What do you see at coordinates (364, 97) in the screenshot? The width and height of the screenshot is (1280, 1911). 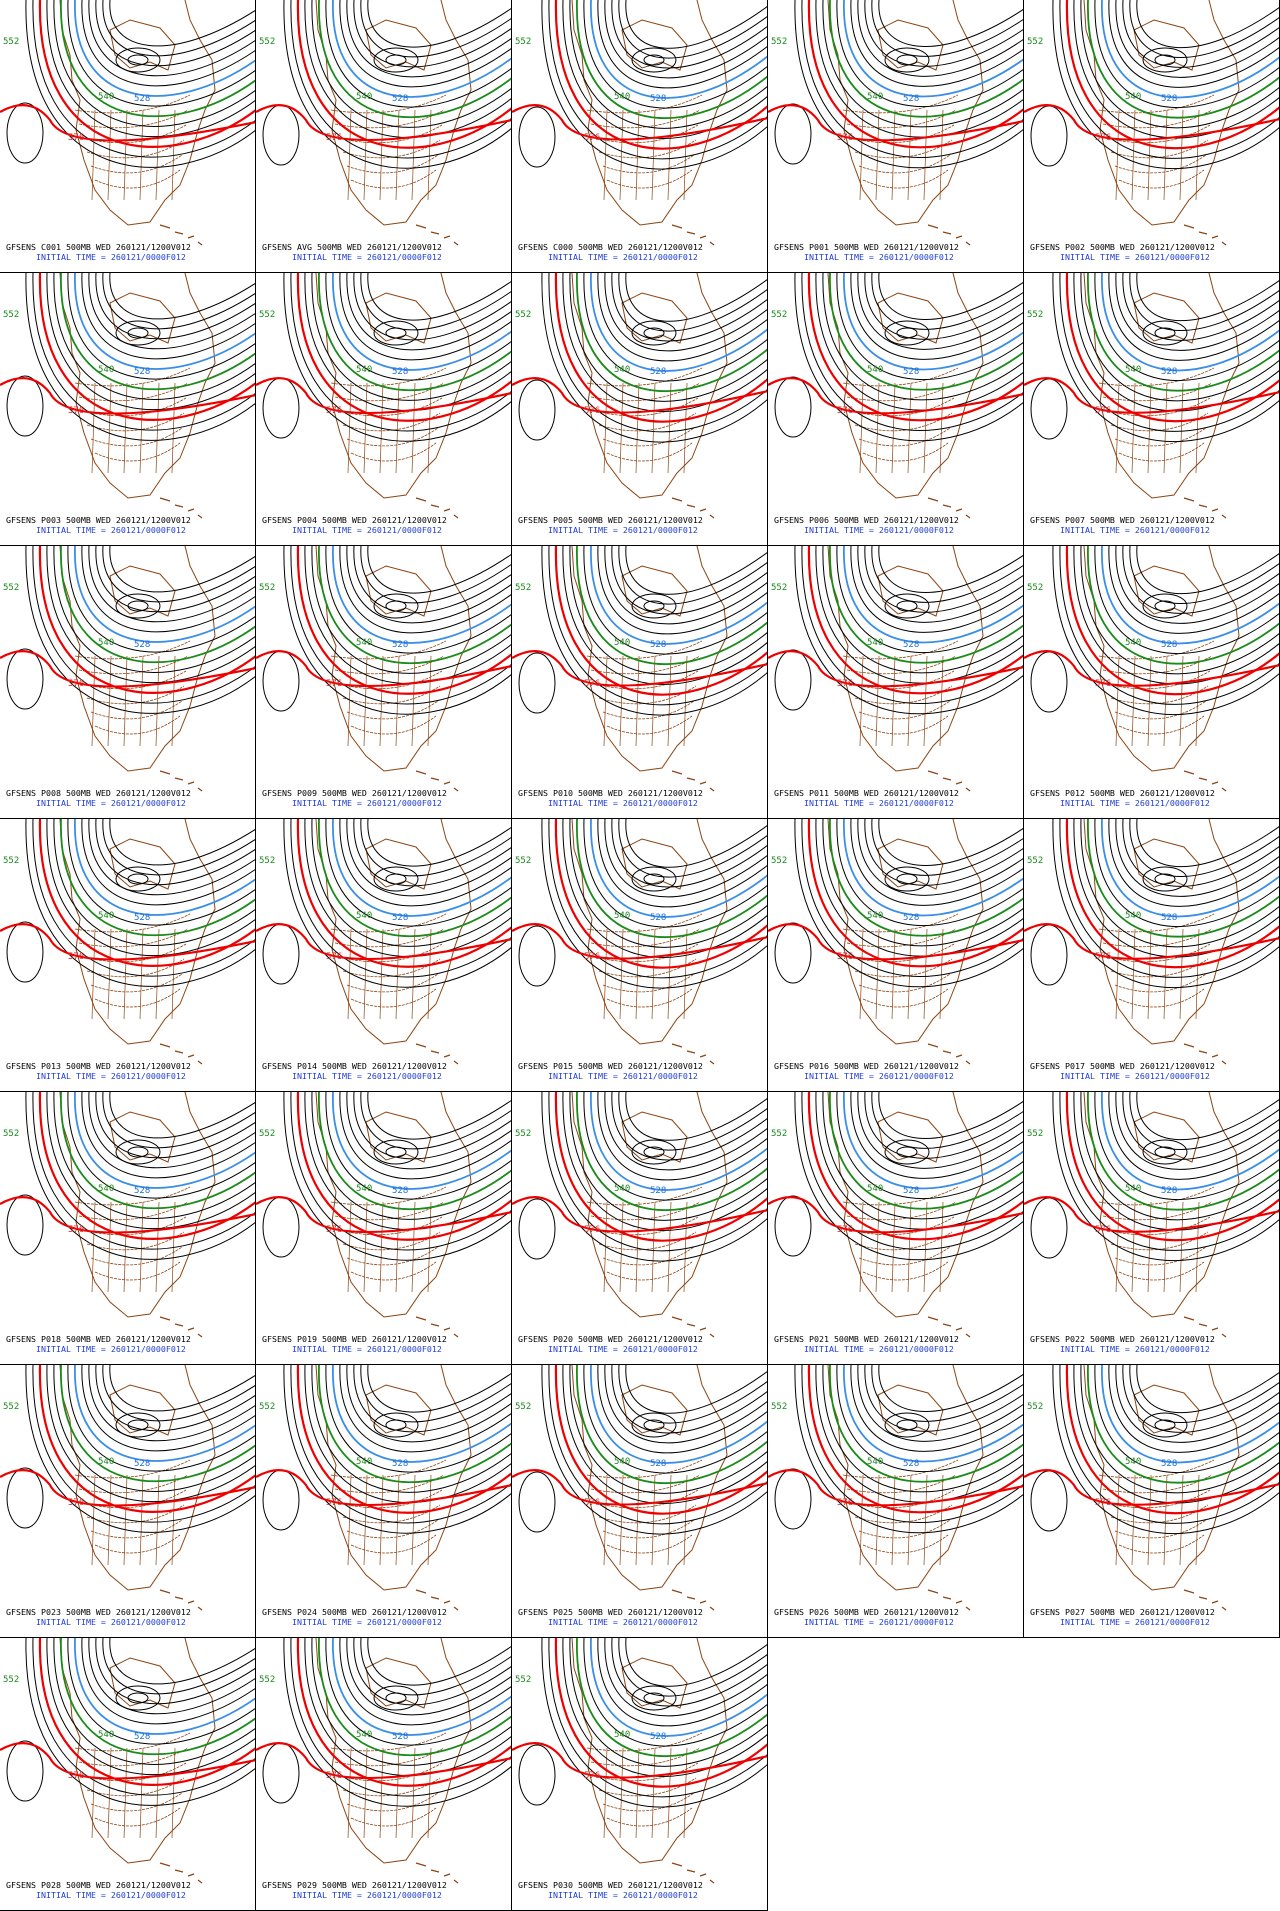 I see `contour-label: 540` at bounding box center [364, 97].